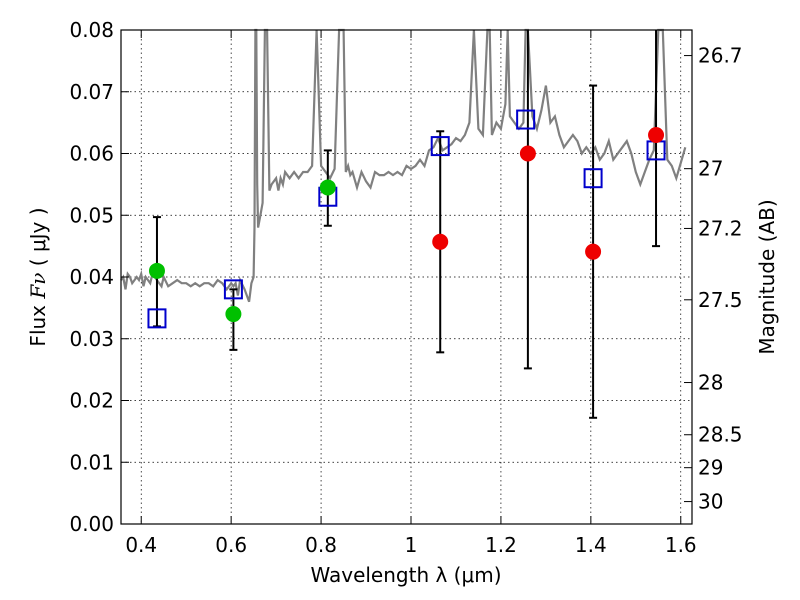  I want to click on x-tick-label: 1.2, so click(501, 545).